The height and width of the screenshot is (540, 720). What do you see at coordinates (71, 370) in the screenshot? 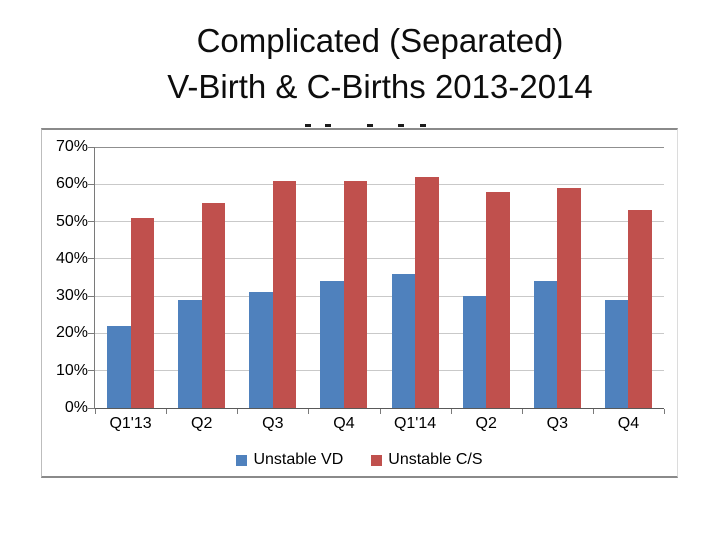
I see `y-axis-label: 10%` at bounding box center [71, 370].